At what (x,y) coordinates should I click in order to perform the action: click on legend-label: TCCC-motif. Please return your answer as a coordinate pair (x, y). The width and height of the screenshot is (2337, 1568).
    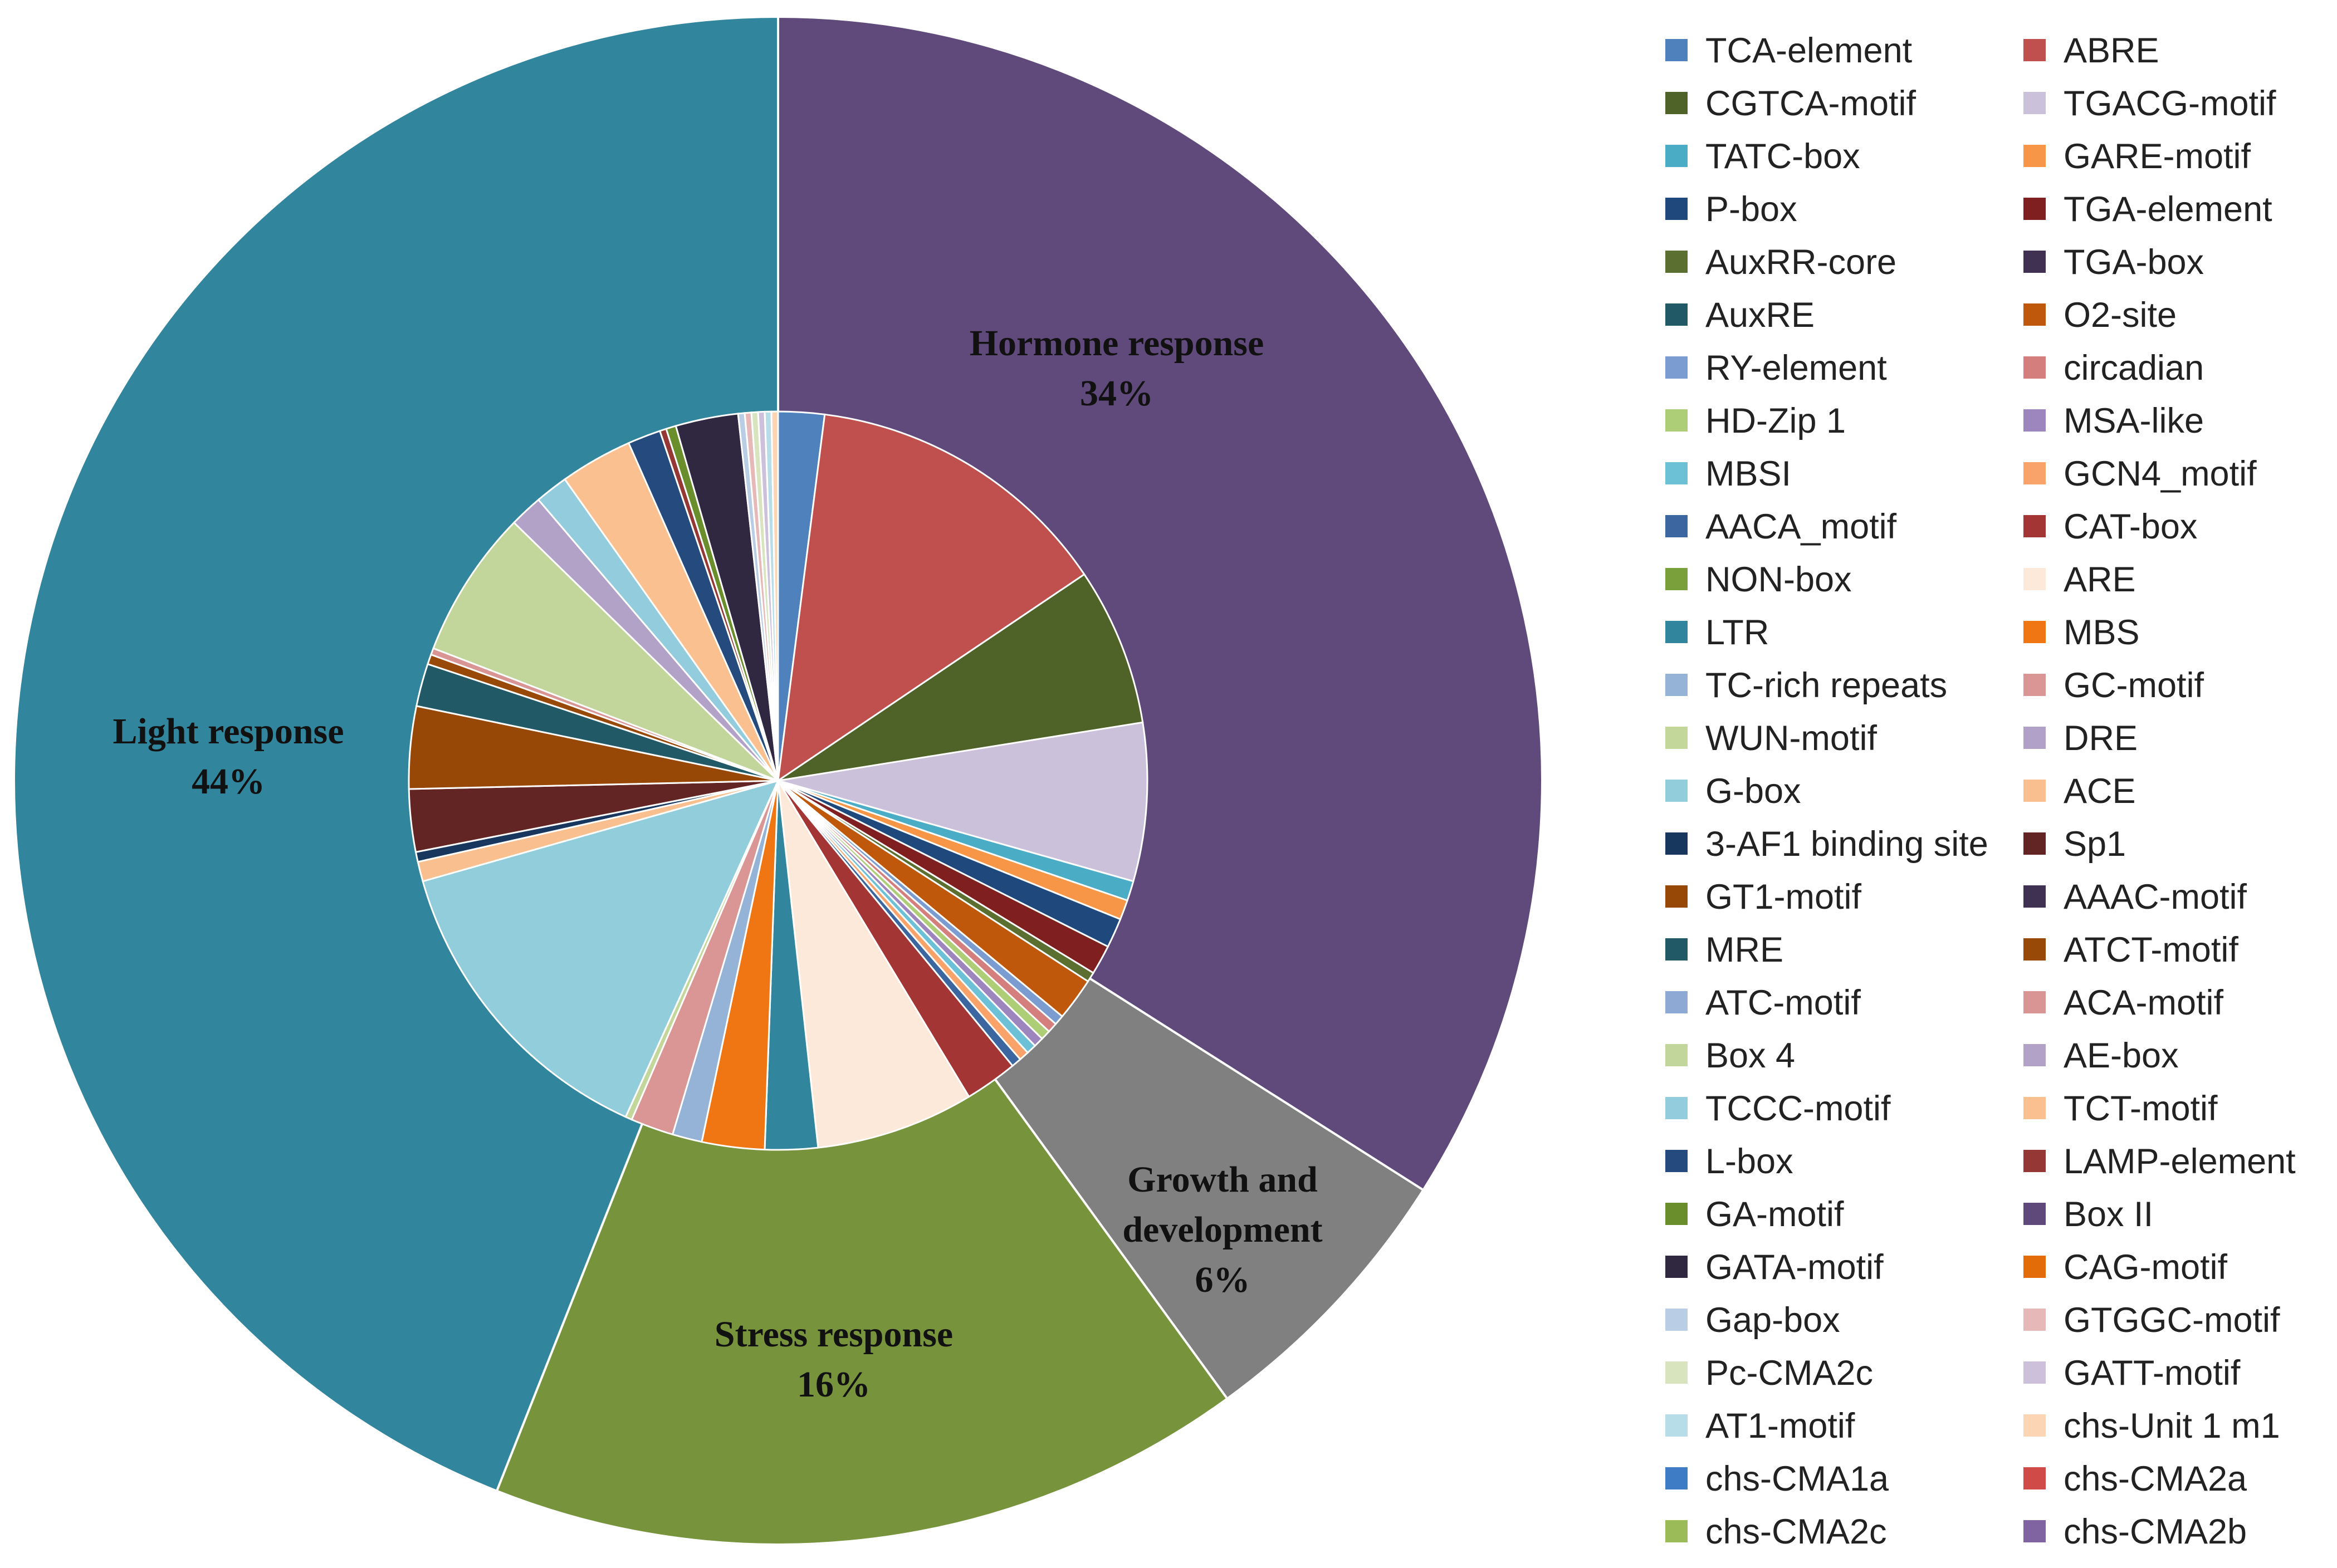
    Looking at the image, I should click on (1798, 1108).